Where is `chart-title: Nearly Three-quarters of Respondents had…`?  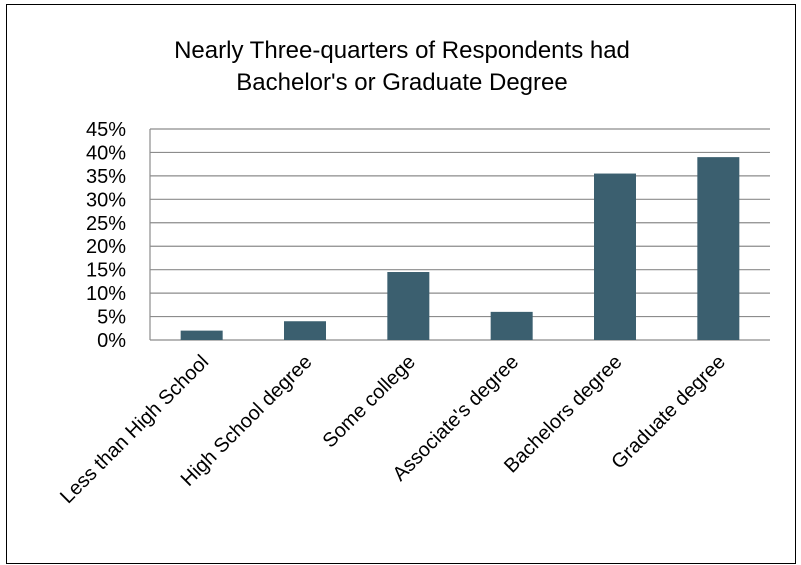
chart-title: Nearly Three-quarters of Respondents had… is located at coordinates (402, 67).